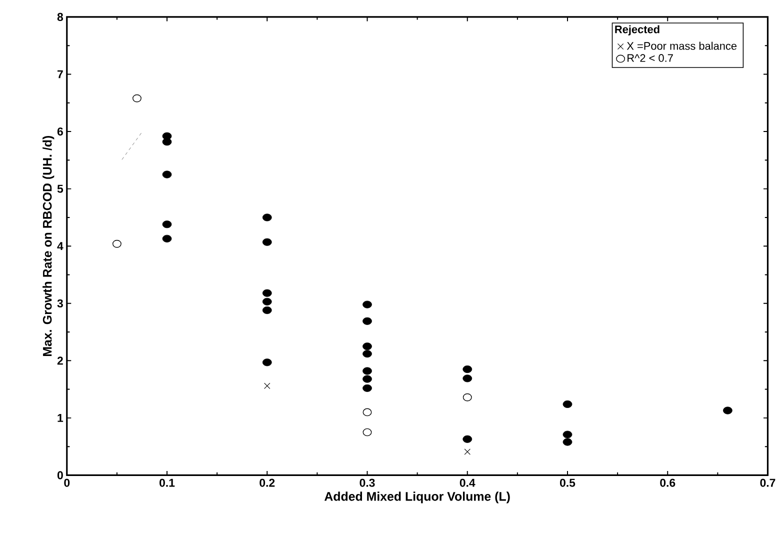 Image resolution: width=779 pixels, height=551 pixels. What do you see at coordinates (61, 418) in the screenshot?
I see `y-tick-label: 1` at bounding box center [61, 418].